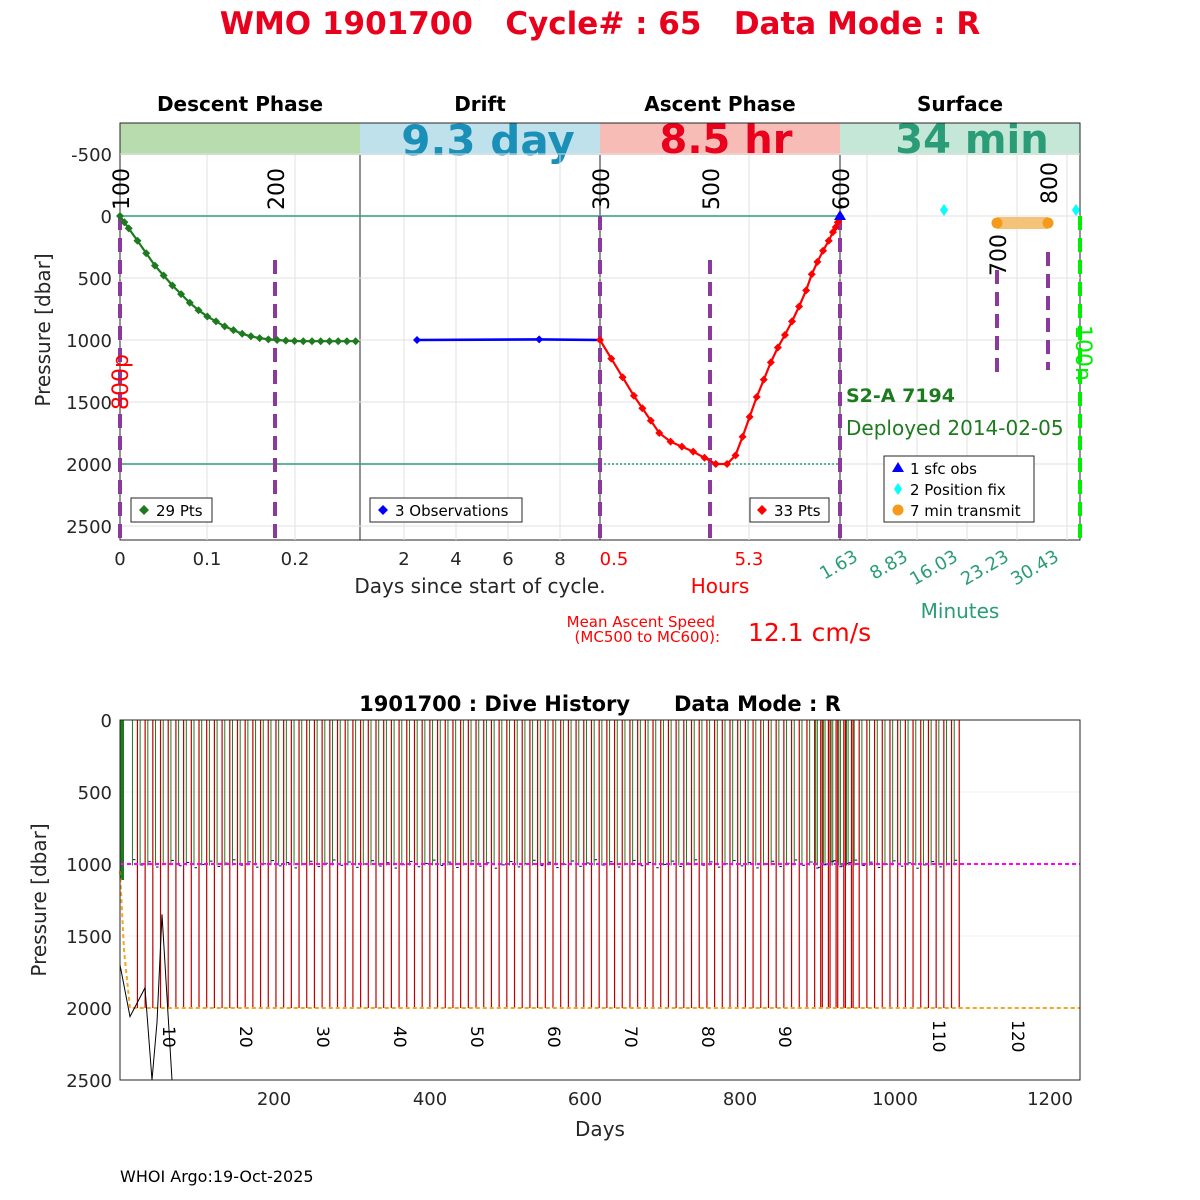 This screenshot has height=1200, width=1200. Describe the element at coordinates (726, 140) in the screenshot. I see `ascent-duration: 8.5 hr` at that location.